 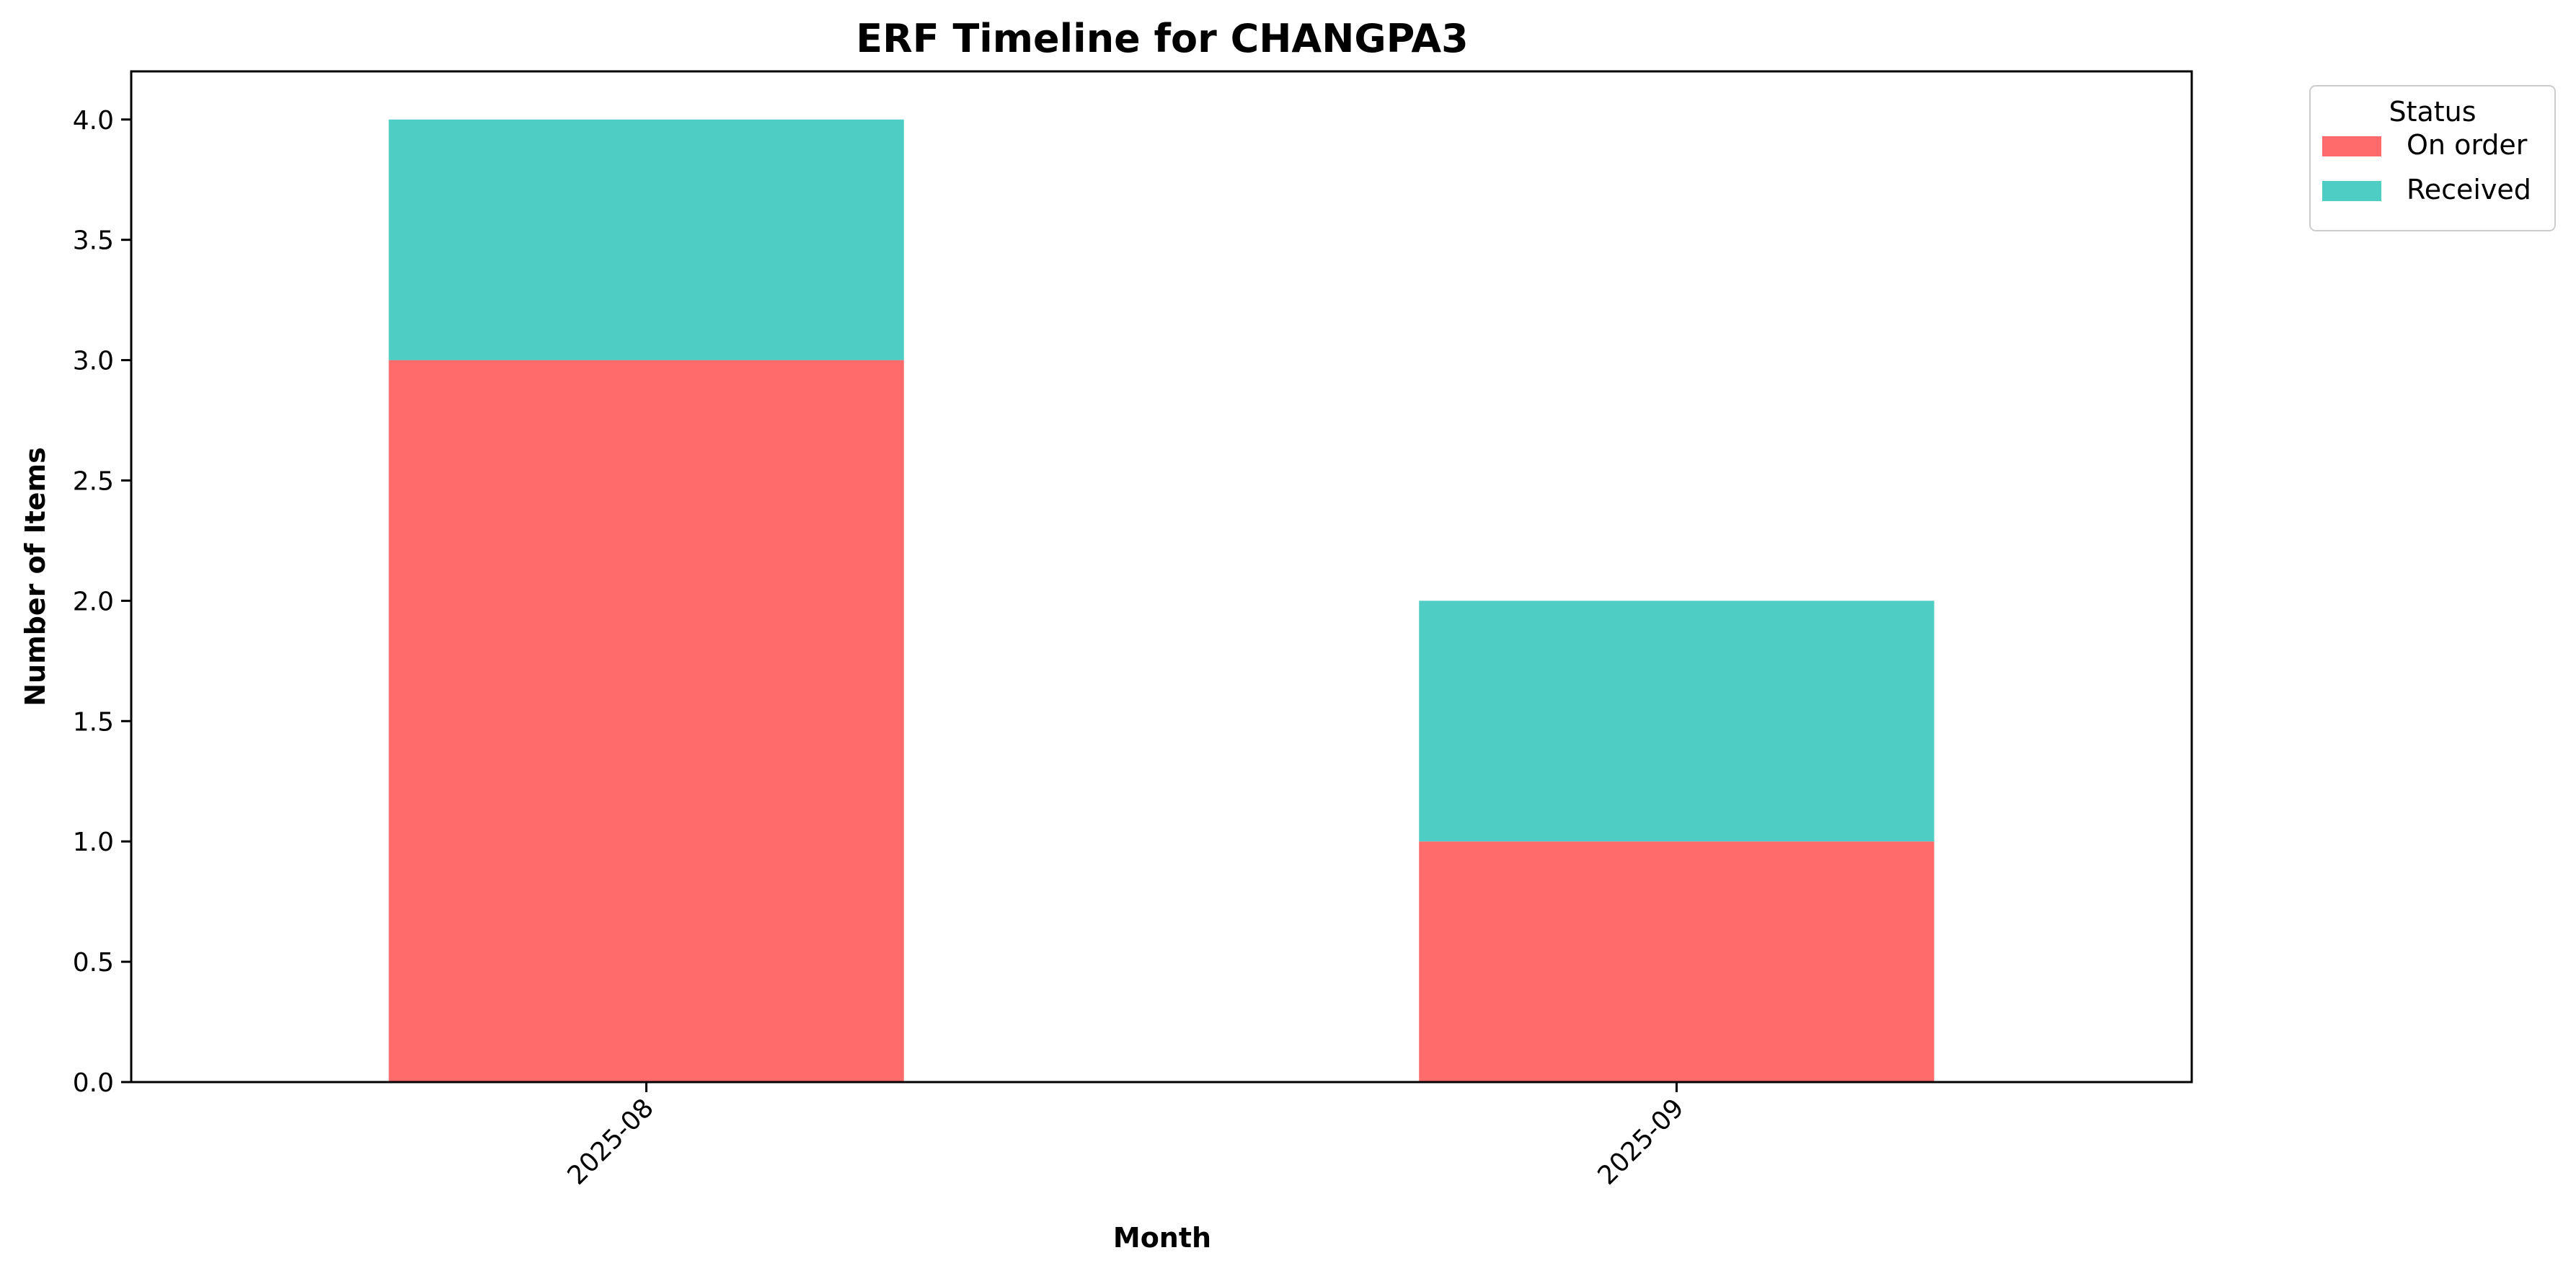 I want to click on y-tick-label: 3.0, so click(x=93, y=361).